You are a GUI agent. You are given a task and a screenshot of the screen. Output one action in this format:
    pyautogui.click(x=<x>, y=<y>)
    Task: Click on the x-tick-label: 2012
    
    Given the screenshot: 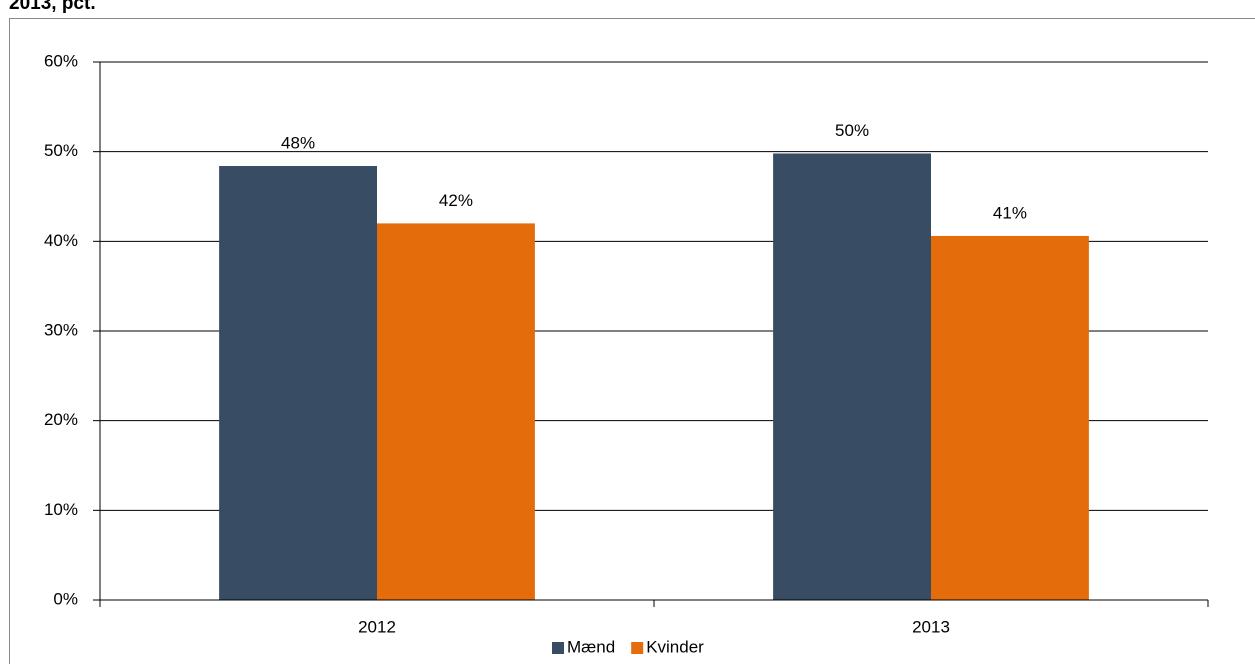 What is the action you would take?
    pyautogui.click(x=377, y=626)
    